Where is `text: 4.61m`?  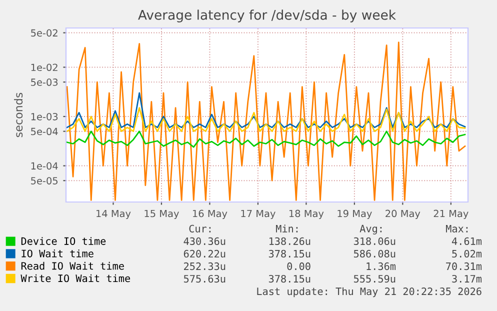
text: 4.61m is located at coordinates (467, 241).